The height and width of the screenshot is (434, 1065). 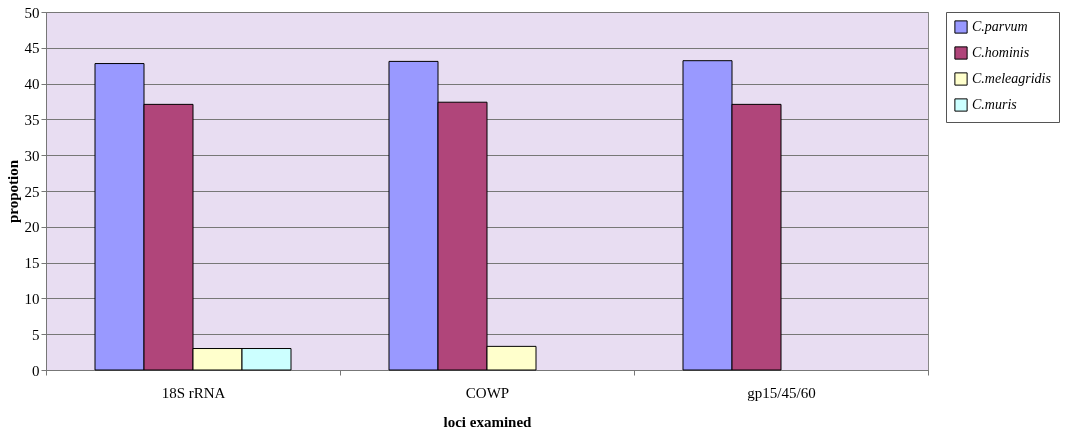 What do you see at coordinates (32, 191) in the screenshot?
I see `y-tick-label: 25` at bounding box center [32, 191].